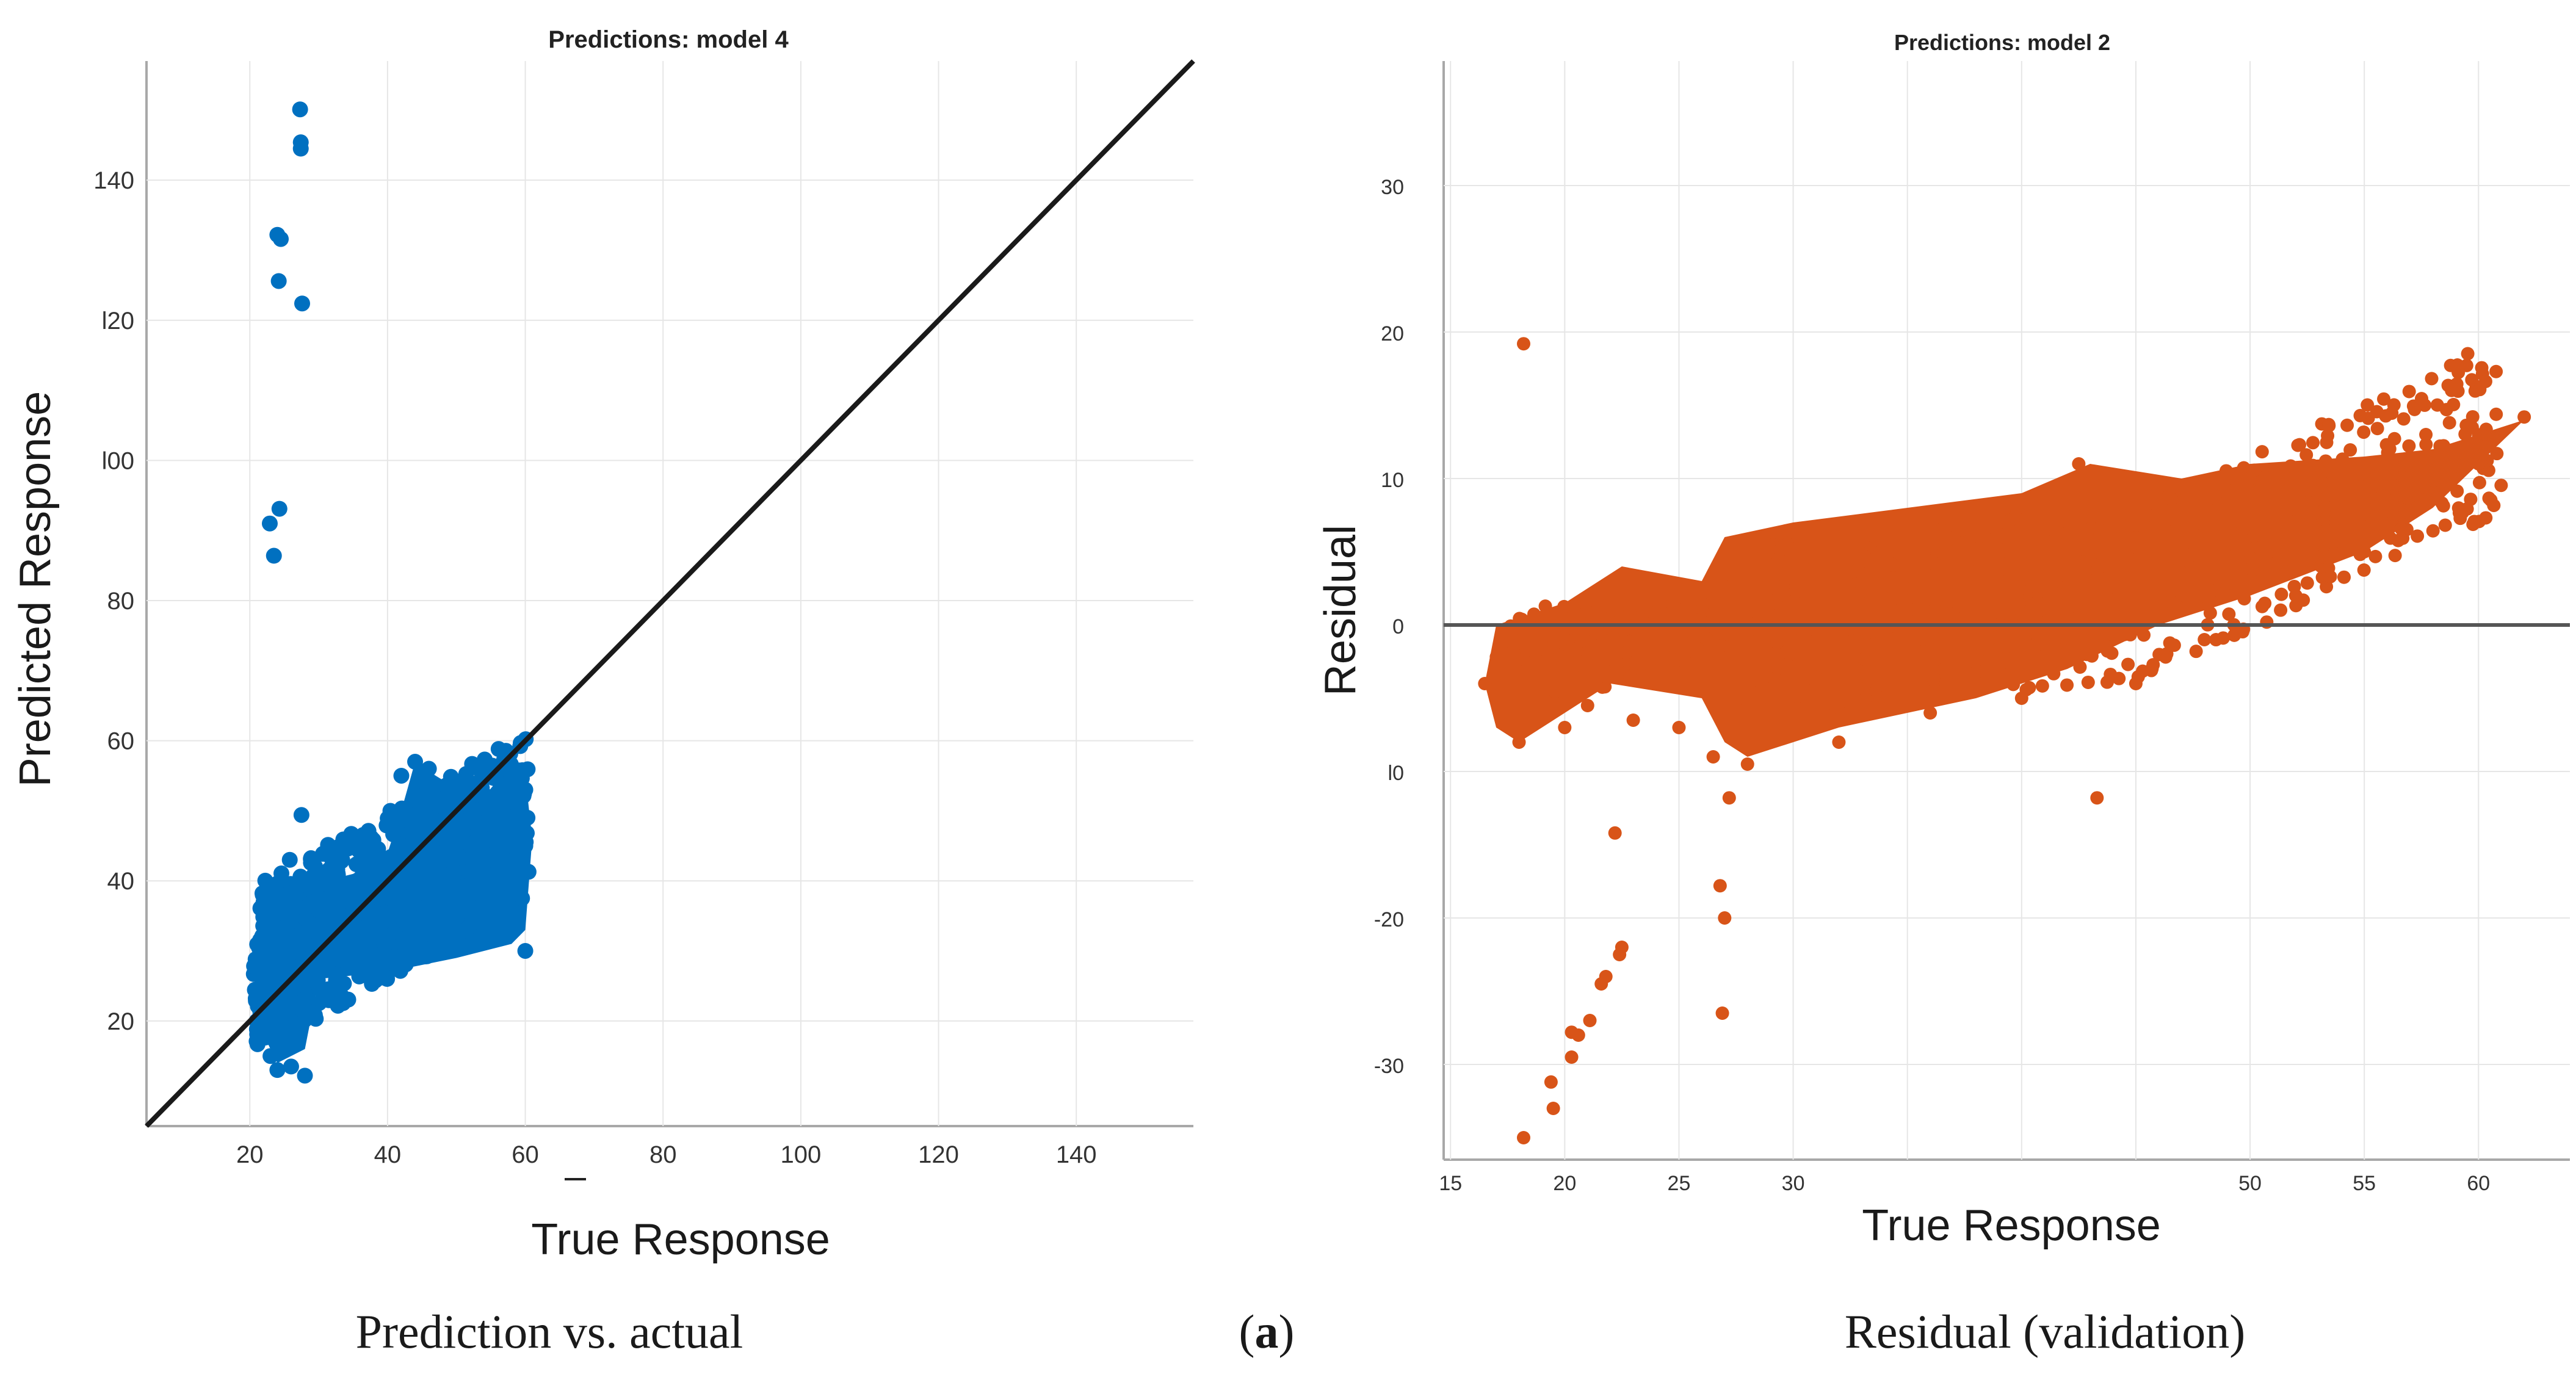  Describe the element at coordinates (118, 321) in the screenshot. I see `y-tick-label: l20` at that location.